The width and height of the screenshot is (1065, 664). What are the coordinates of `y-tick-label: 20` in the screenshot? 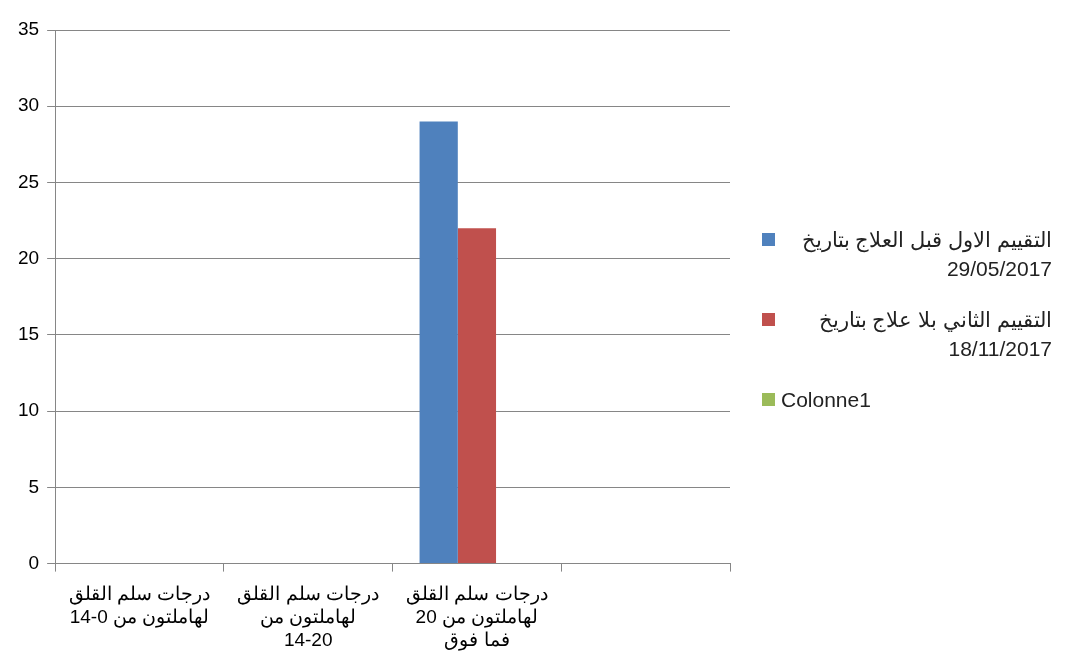 It's located at (28, 257).